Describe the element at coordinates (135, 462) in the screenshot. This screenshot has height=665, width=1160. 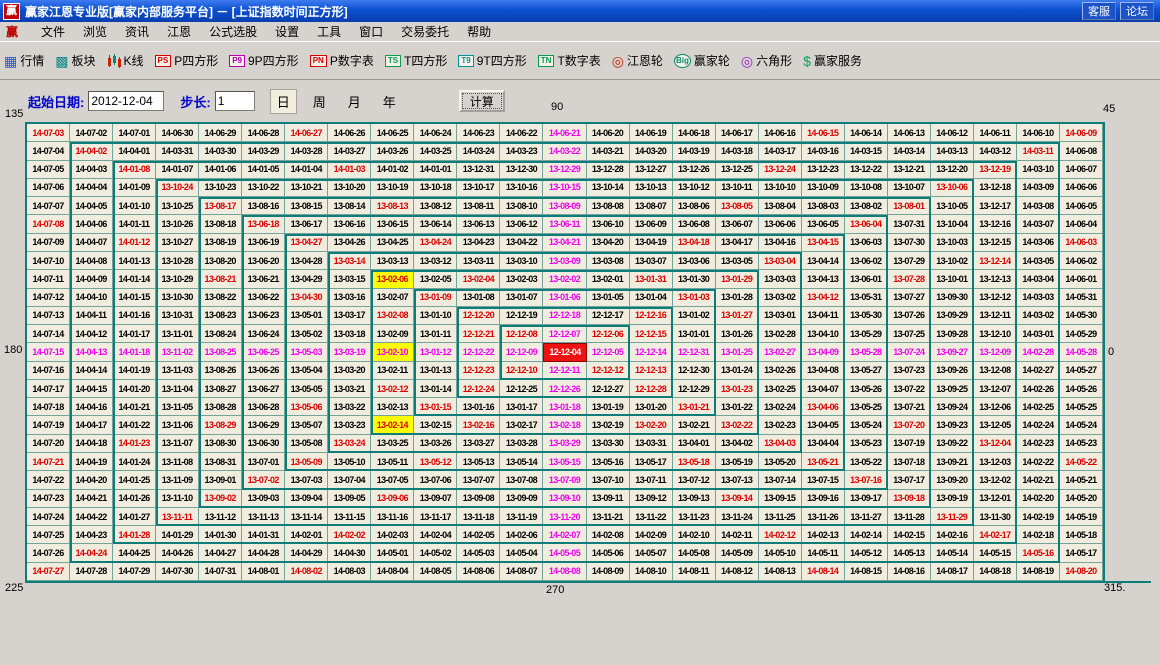
I see `date-cell: 14-01-24` at that location.